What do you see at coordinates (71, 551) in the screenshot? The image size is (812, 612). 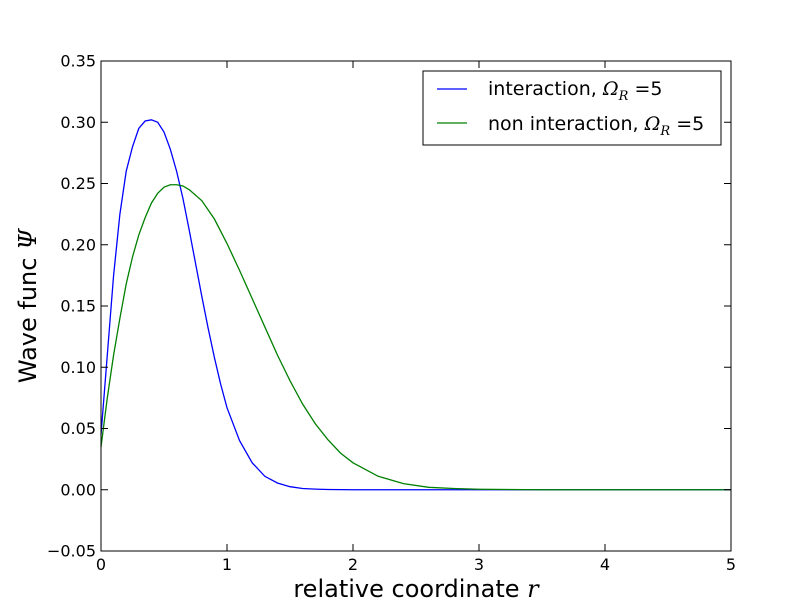 I see `y-tick-label: −0.05` at bounding box center [71, 551].